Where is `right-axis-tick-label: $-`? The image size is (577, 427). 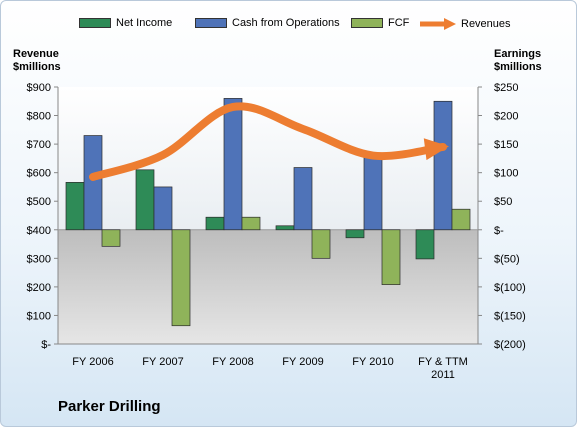 right-axis-tick-label: $- is located at coordinates (499, 231).